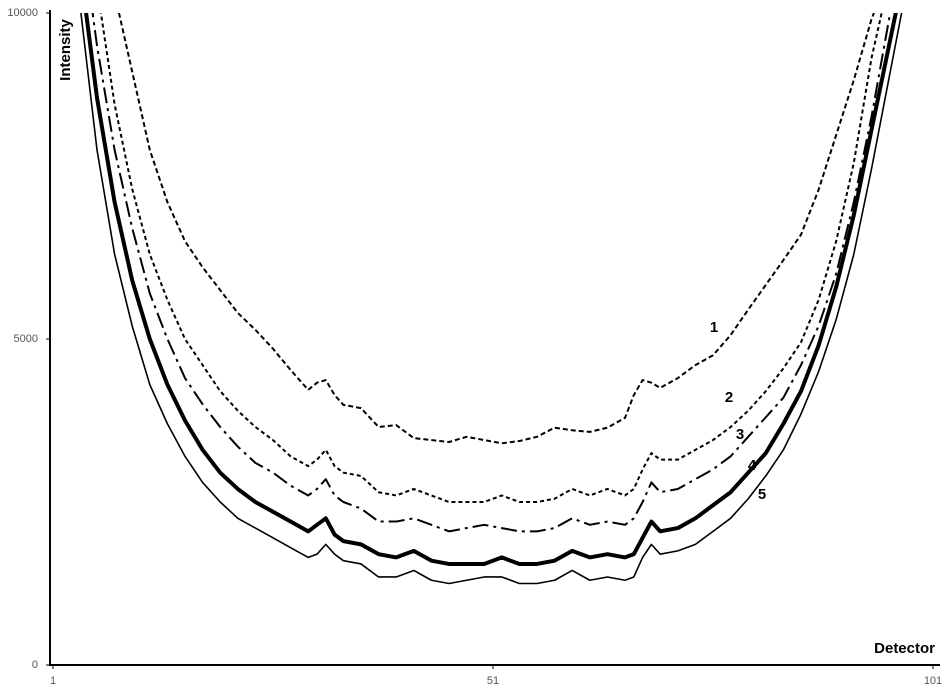  I want to click on y-tick-label: 10000, so click(22, 13).